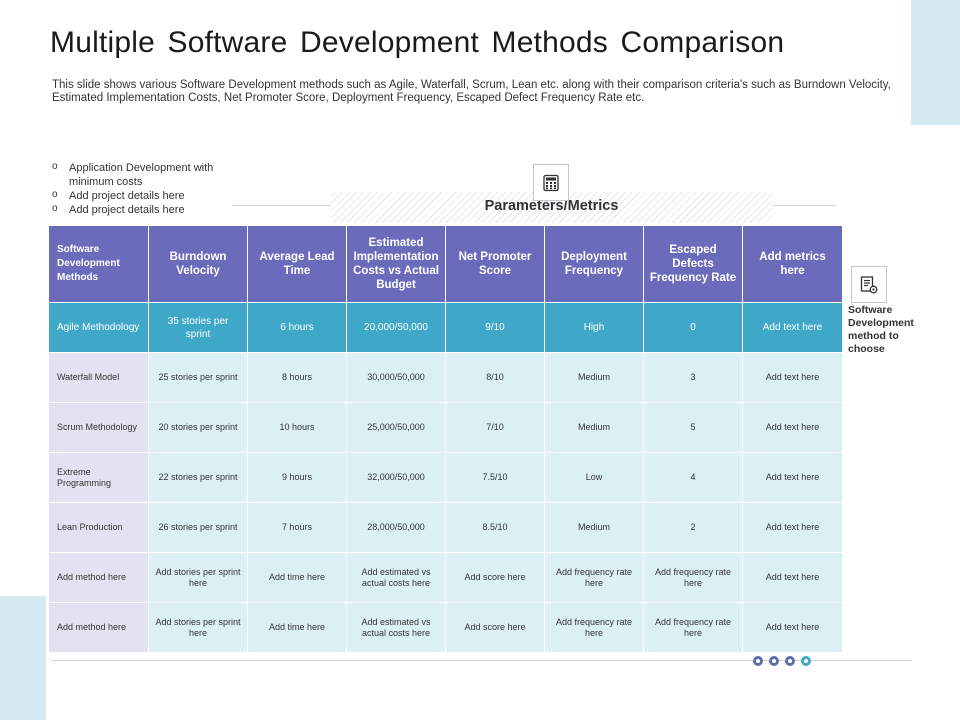  What do you see at coordinates (396, 527) in the screenshot?
I see `table-cell: 28,000/50,000` at bounding box center [396, 527].